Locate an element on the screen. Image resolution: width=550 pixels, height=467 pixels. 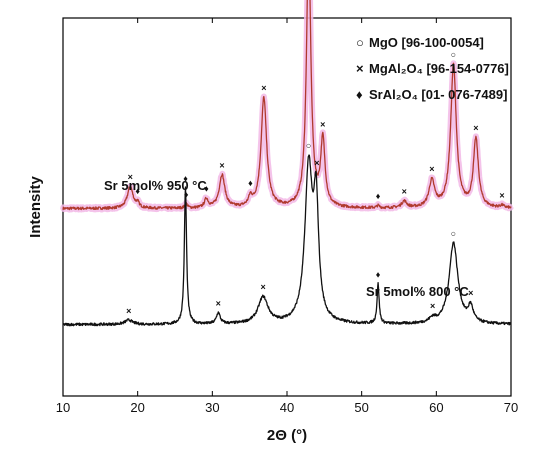
x-axis-label: 2Θ (°) is located at coordinates (287, 435).